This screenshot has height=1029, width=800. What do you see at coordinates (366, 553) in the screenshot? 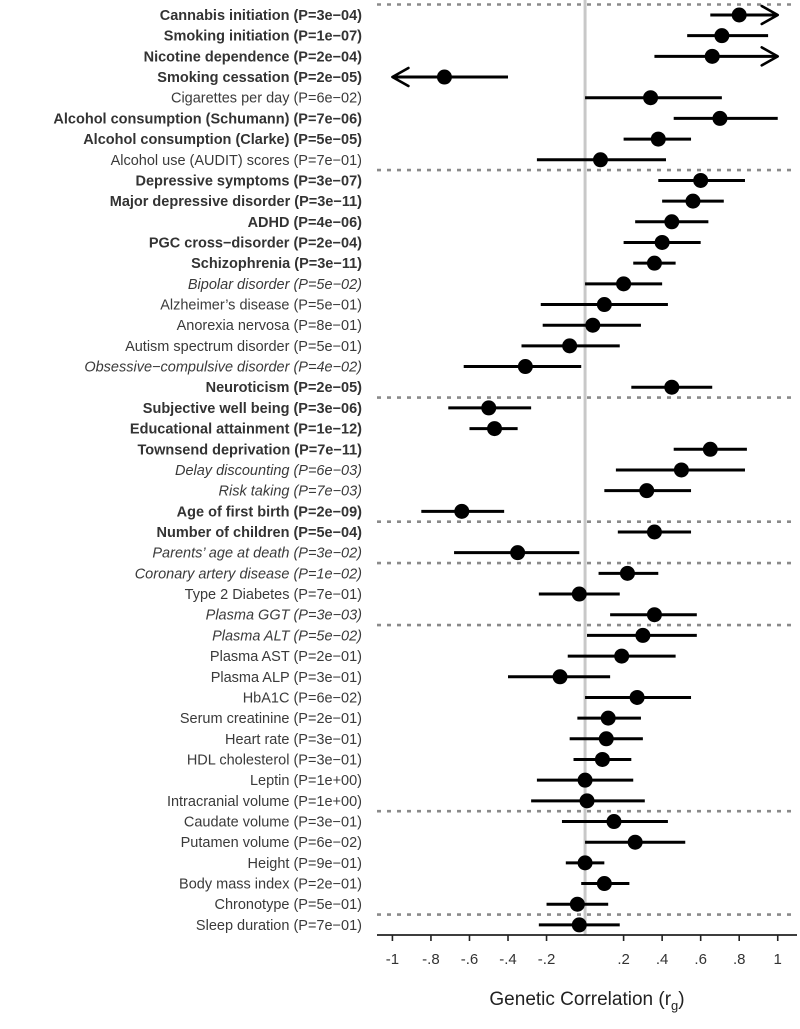
I see `forest-row: Parents’ age at death (P=3e−02)` at bounding box center [366, 553].